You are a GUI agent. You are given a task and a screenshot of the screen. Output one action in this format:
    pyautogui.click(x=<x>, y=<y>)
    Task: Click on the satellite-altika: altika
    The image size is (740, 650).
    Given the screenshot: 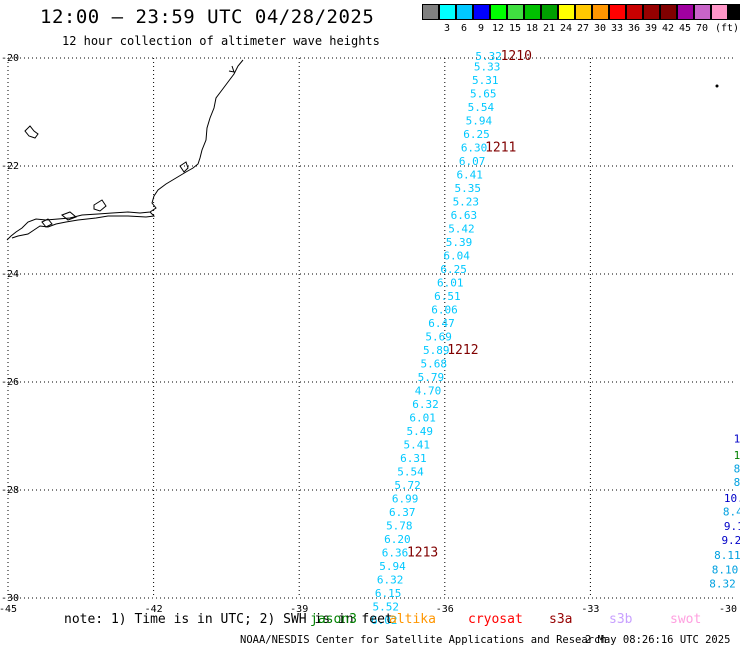 What is the action you would take?
    pyautogui.click(x=412, y=619)
    